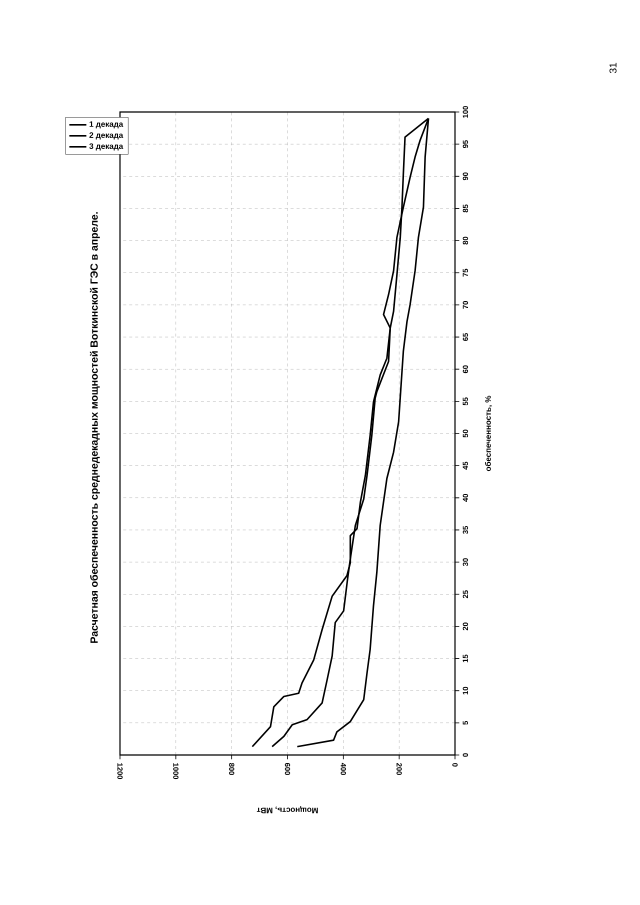 This screenshot has width=640, height=905. Describe the element at coordinates (95, 427) in the screenshot. I see `text: Расчетная обеспеченность среднедекадных мощностей Воткинской ГЭС в апреле.` at that location.